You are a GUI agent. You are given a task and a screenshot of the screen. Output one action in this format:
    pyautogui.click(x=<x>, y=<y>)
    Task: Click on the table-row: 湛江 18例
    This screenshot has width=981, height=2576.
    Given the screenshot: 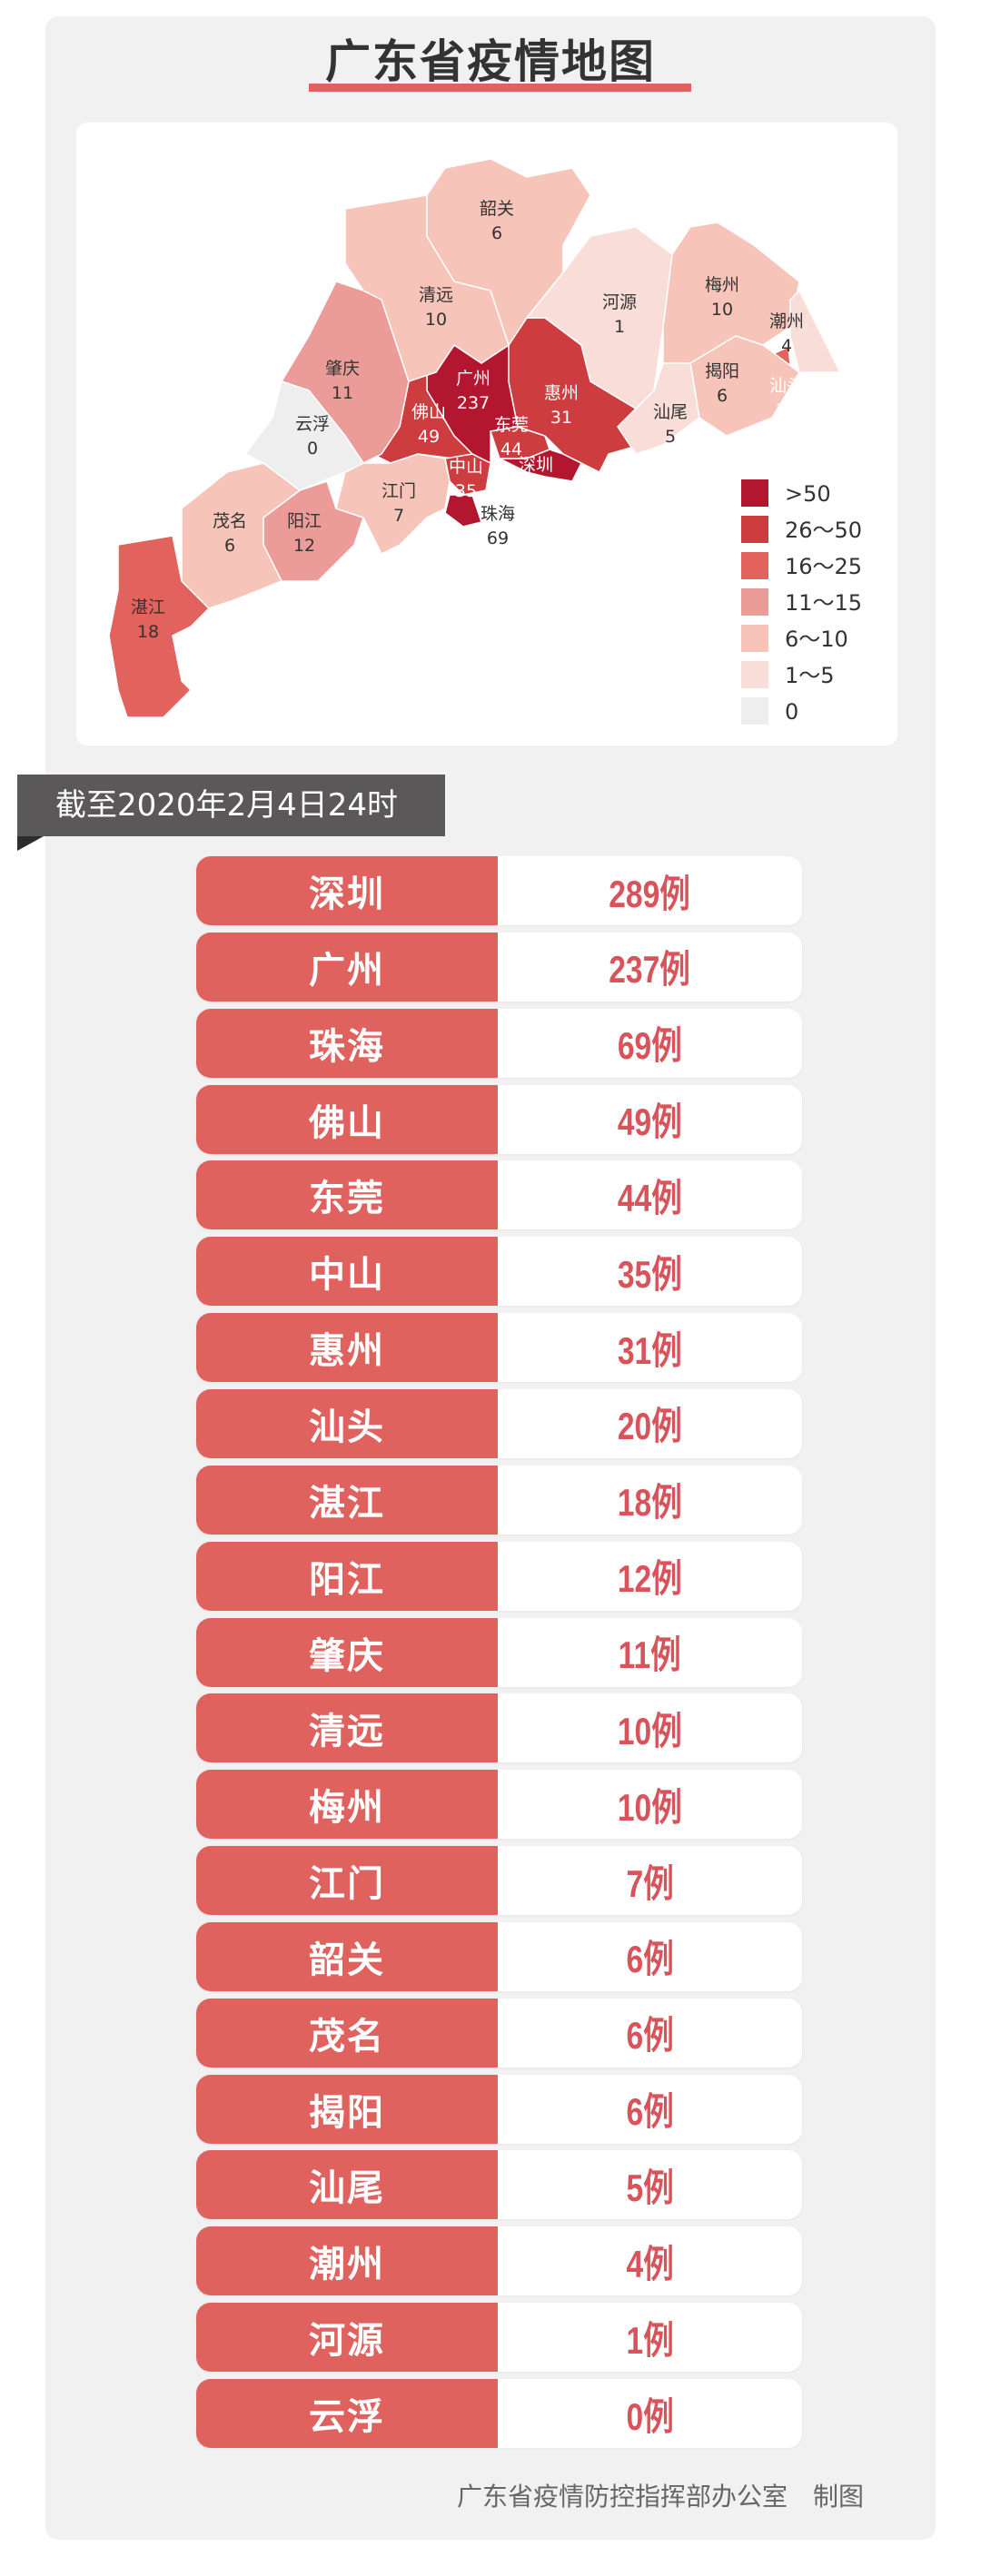 What is the action you would take?
    pyautogui.click(x=499, y=1500)
    